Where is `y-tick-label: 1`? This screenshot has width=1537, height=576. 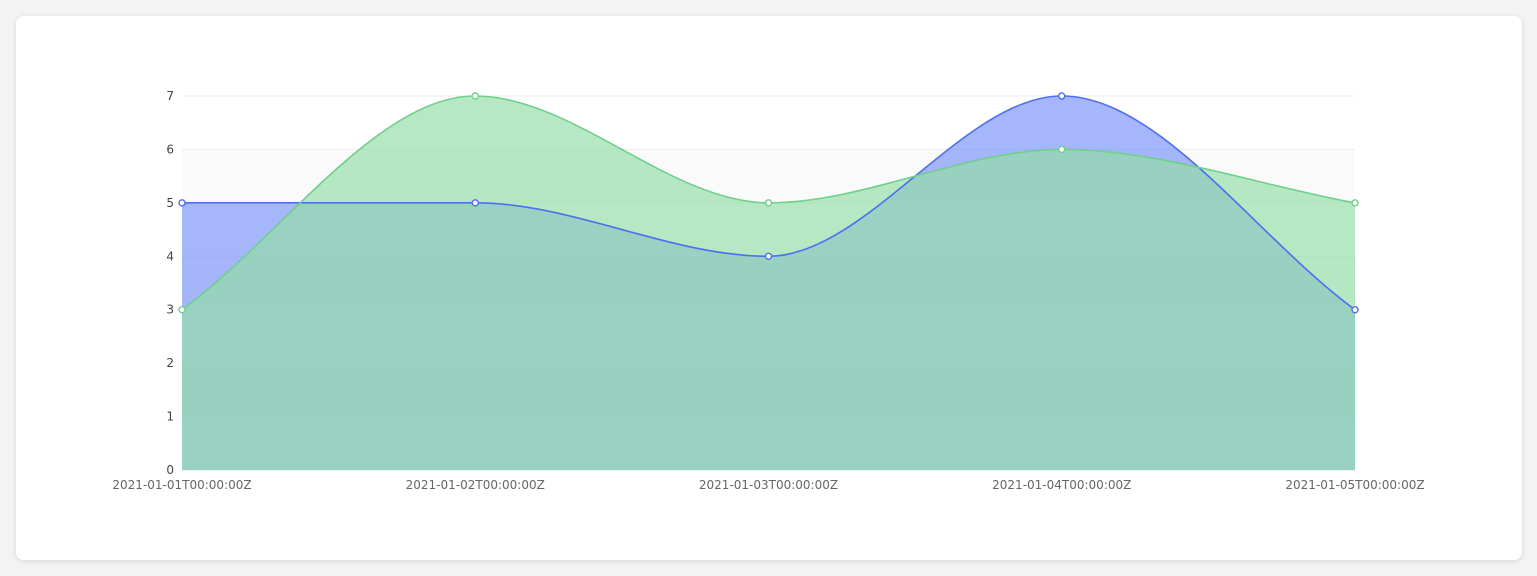
y-tick-label: 1 is located at coordinates (170, 417).